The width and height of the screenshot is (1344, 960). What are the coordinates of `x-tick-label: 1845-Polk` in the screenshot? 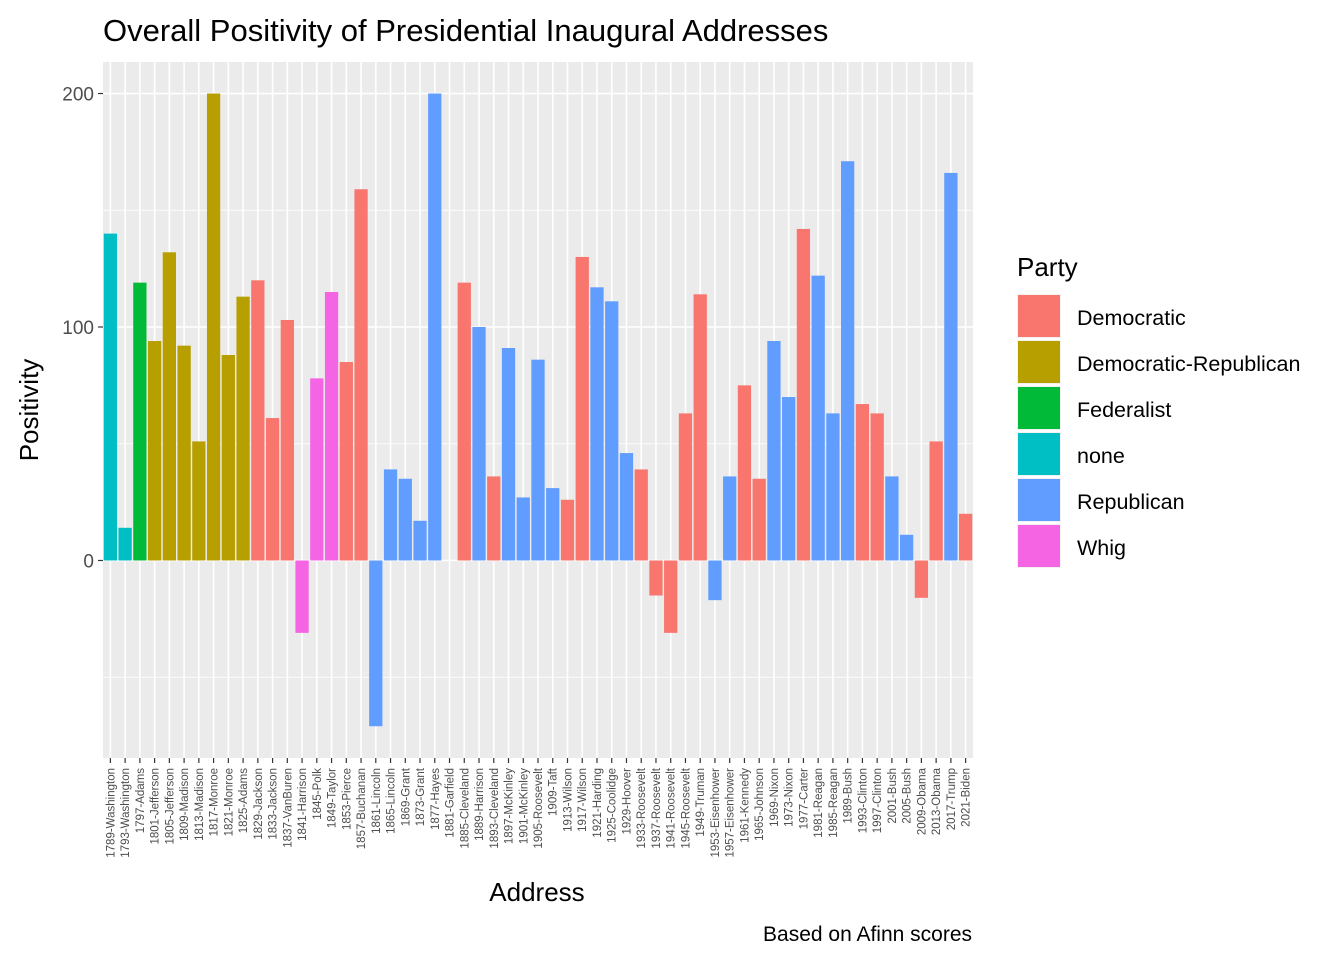 It's located at (318, 794).